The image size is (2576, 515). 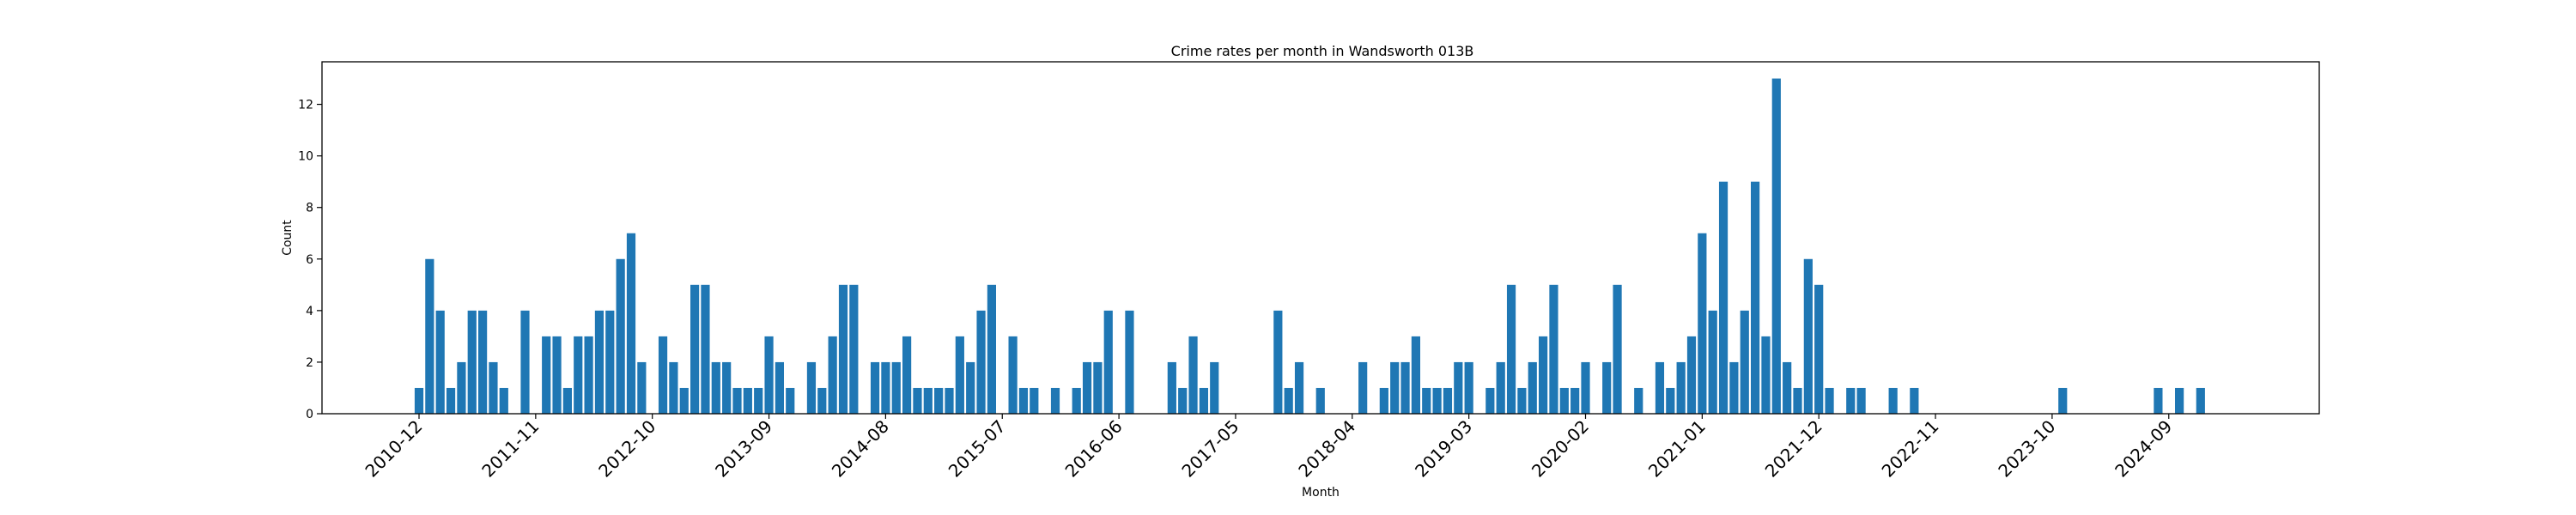 I want to click on x-tick-label: 2011-11, so click(x=510, y=449).